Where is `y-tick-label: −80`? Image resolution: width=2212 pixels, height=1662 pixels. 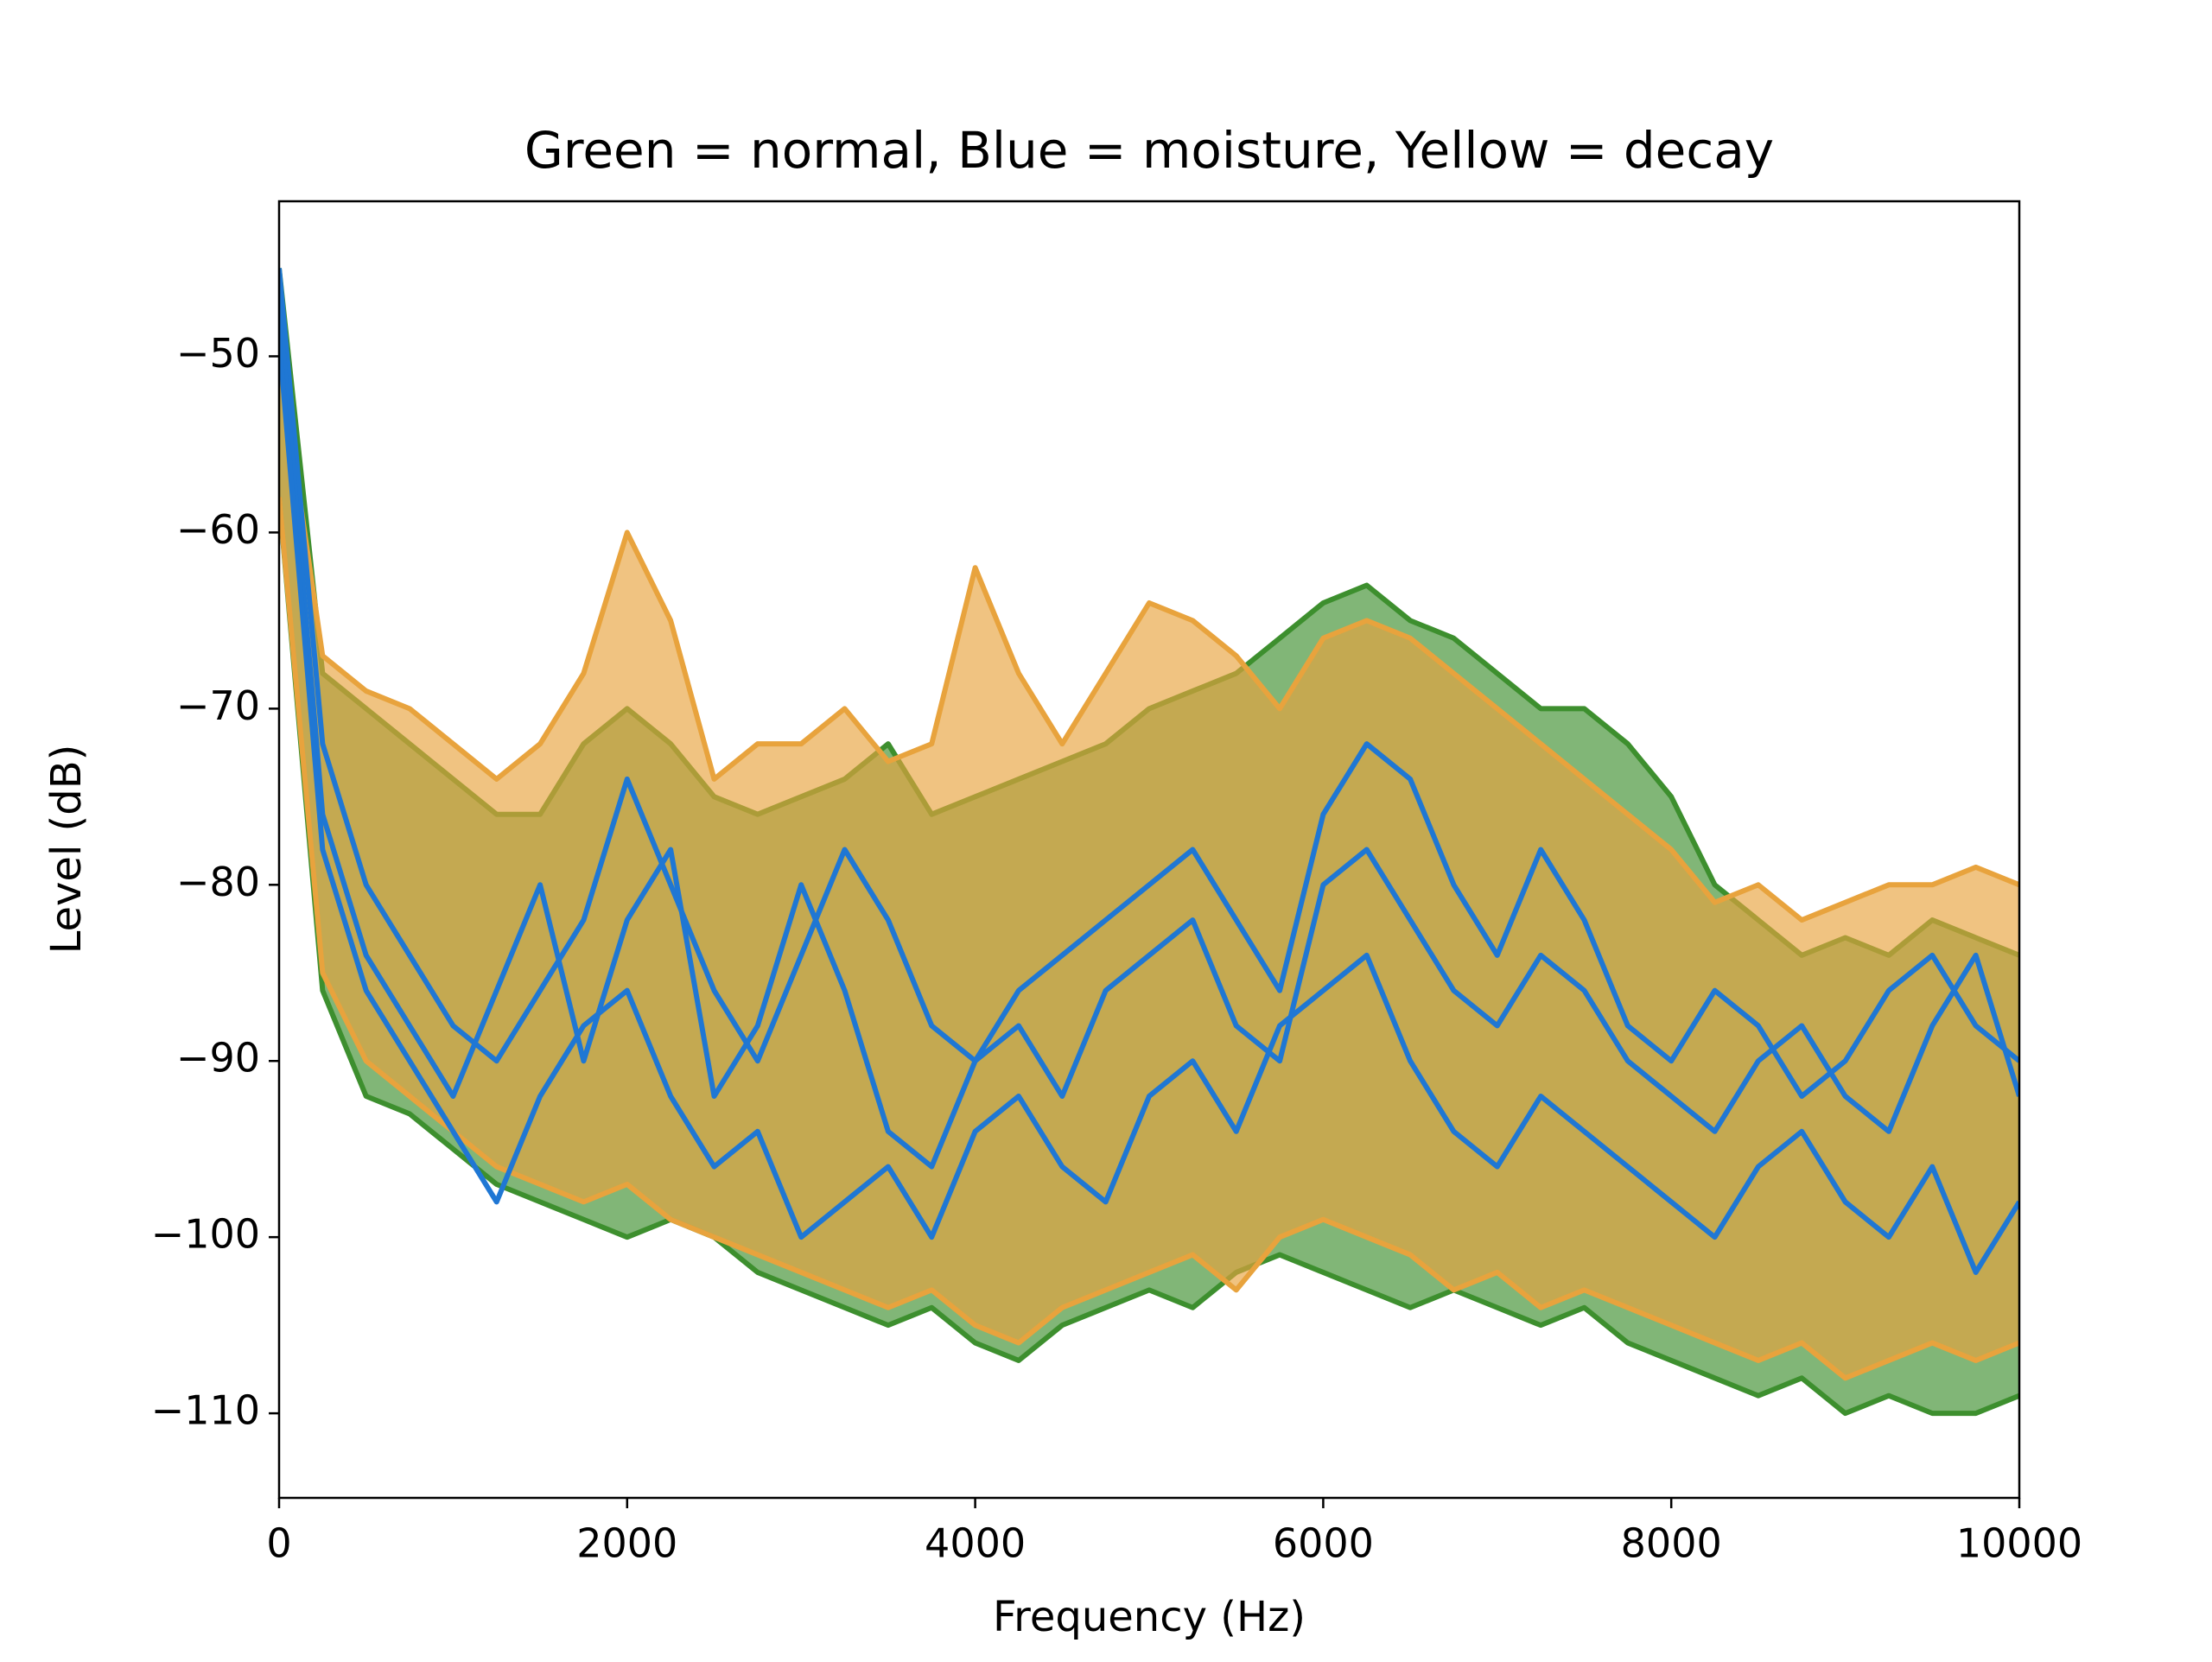 y-tick-label: −80 is located at coordinates (218, 882).